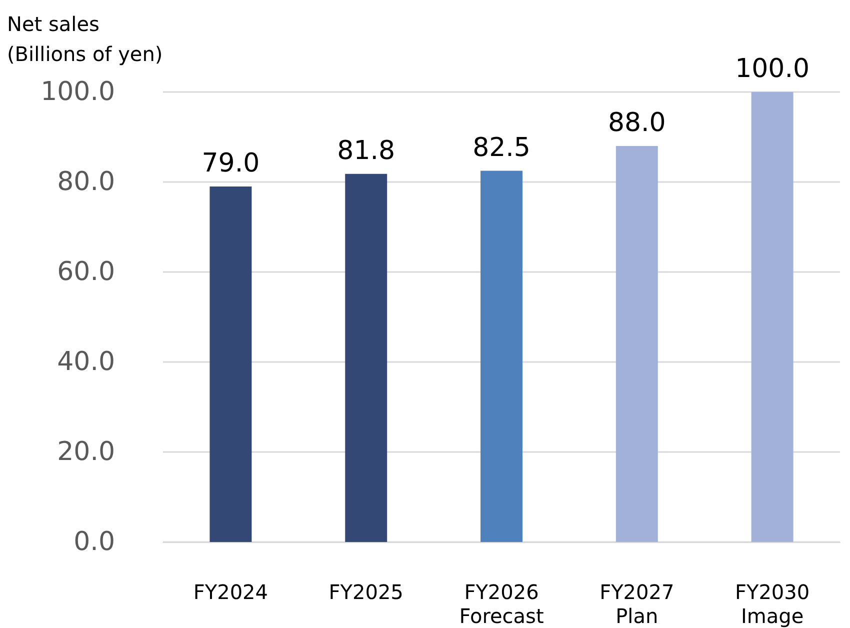 This screenshot has height=628, width=850. What do you see at coordinates (86, 362) in the screenshot?
I see `y-tick-label: 40.0` at bounding box center [86, 362].